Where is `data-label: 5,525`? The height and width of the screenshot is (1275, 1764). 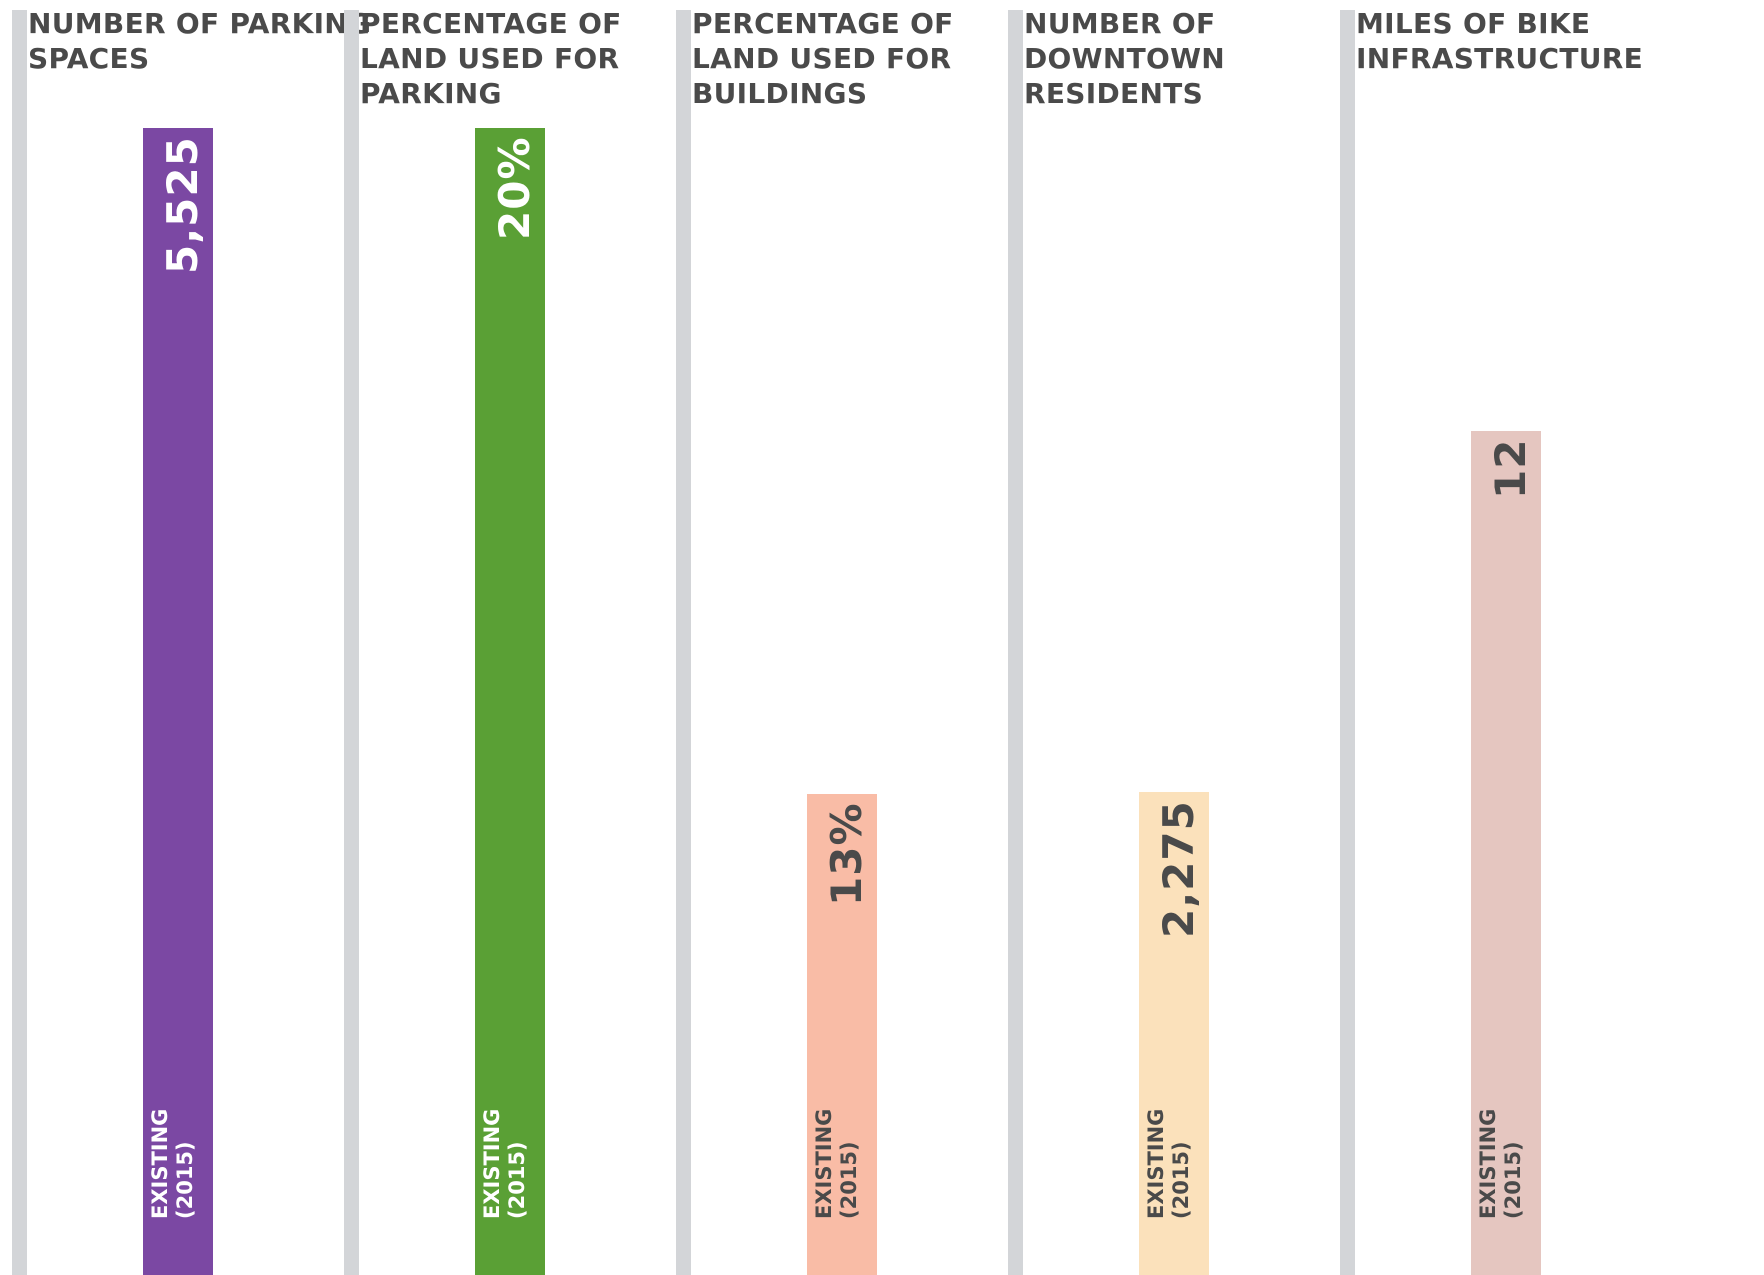
data-label: 5,525 is located at coordinates (182, 205).